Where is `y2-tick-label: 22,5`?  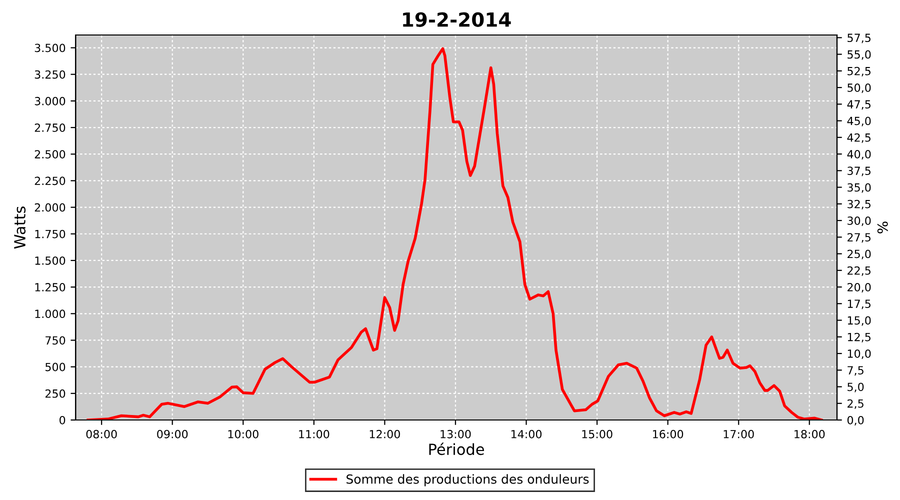
y2-tick-label: 22,5 is located at coordinates (859, 271).